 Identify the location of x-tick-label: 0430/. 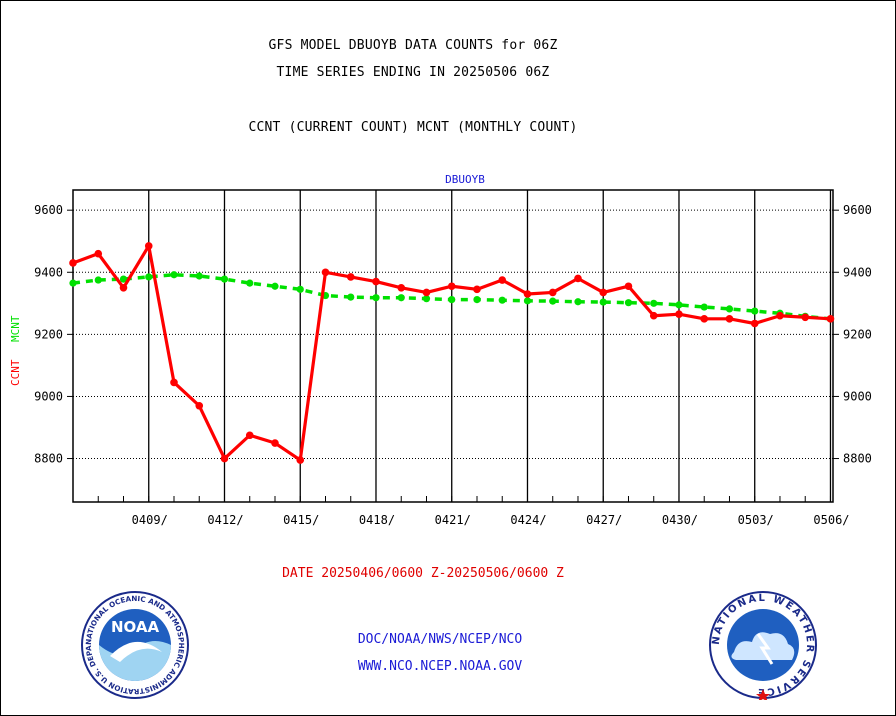
(680, 520).